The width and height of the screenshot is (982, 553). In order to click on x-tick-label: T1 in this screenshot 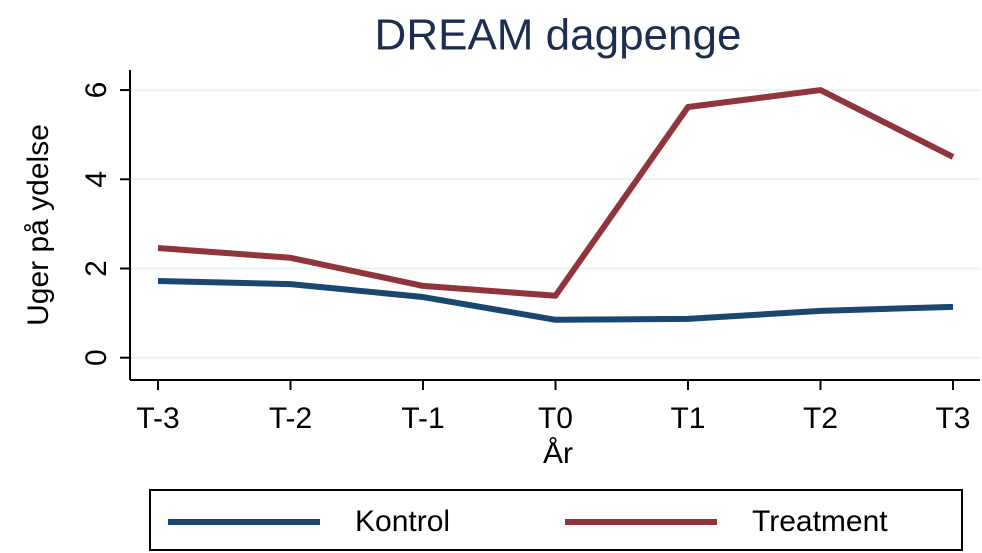, I will do `click(687, 418)`.